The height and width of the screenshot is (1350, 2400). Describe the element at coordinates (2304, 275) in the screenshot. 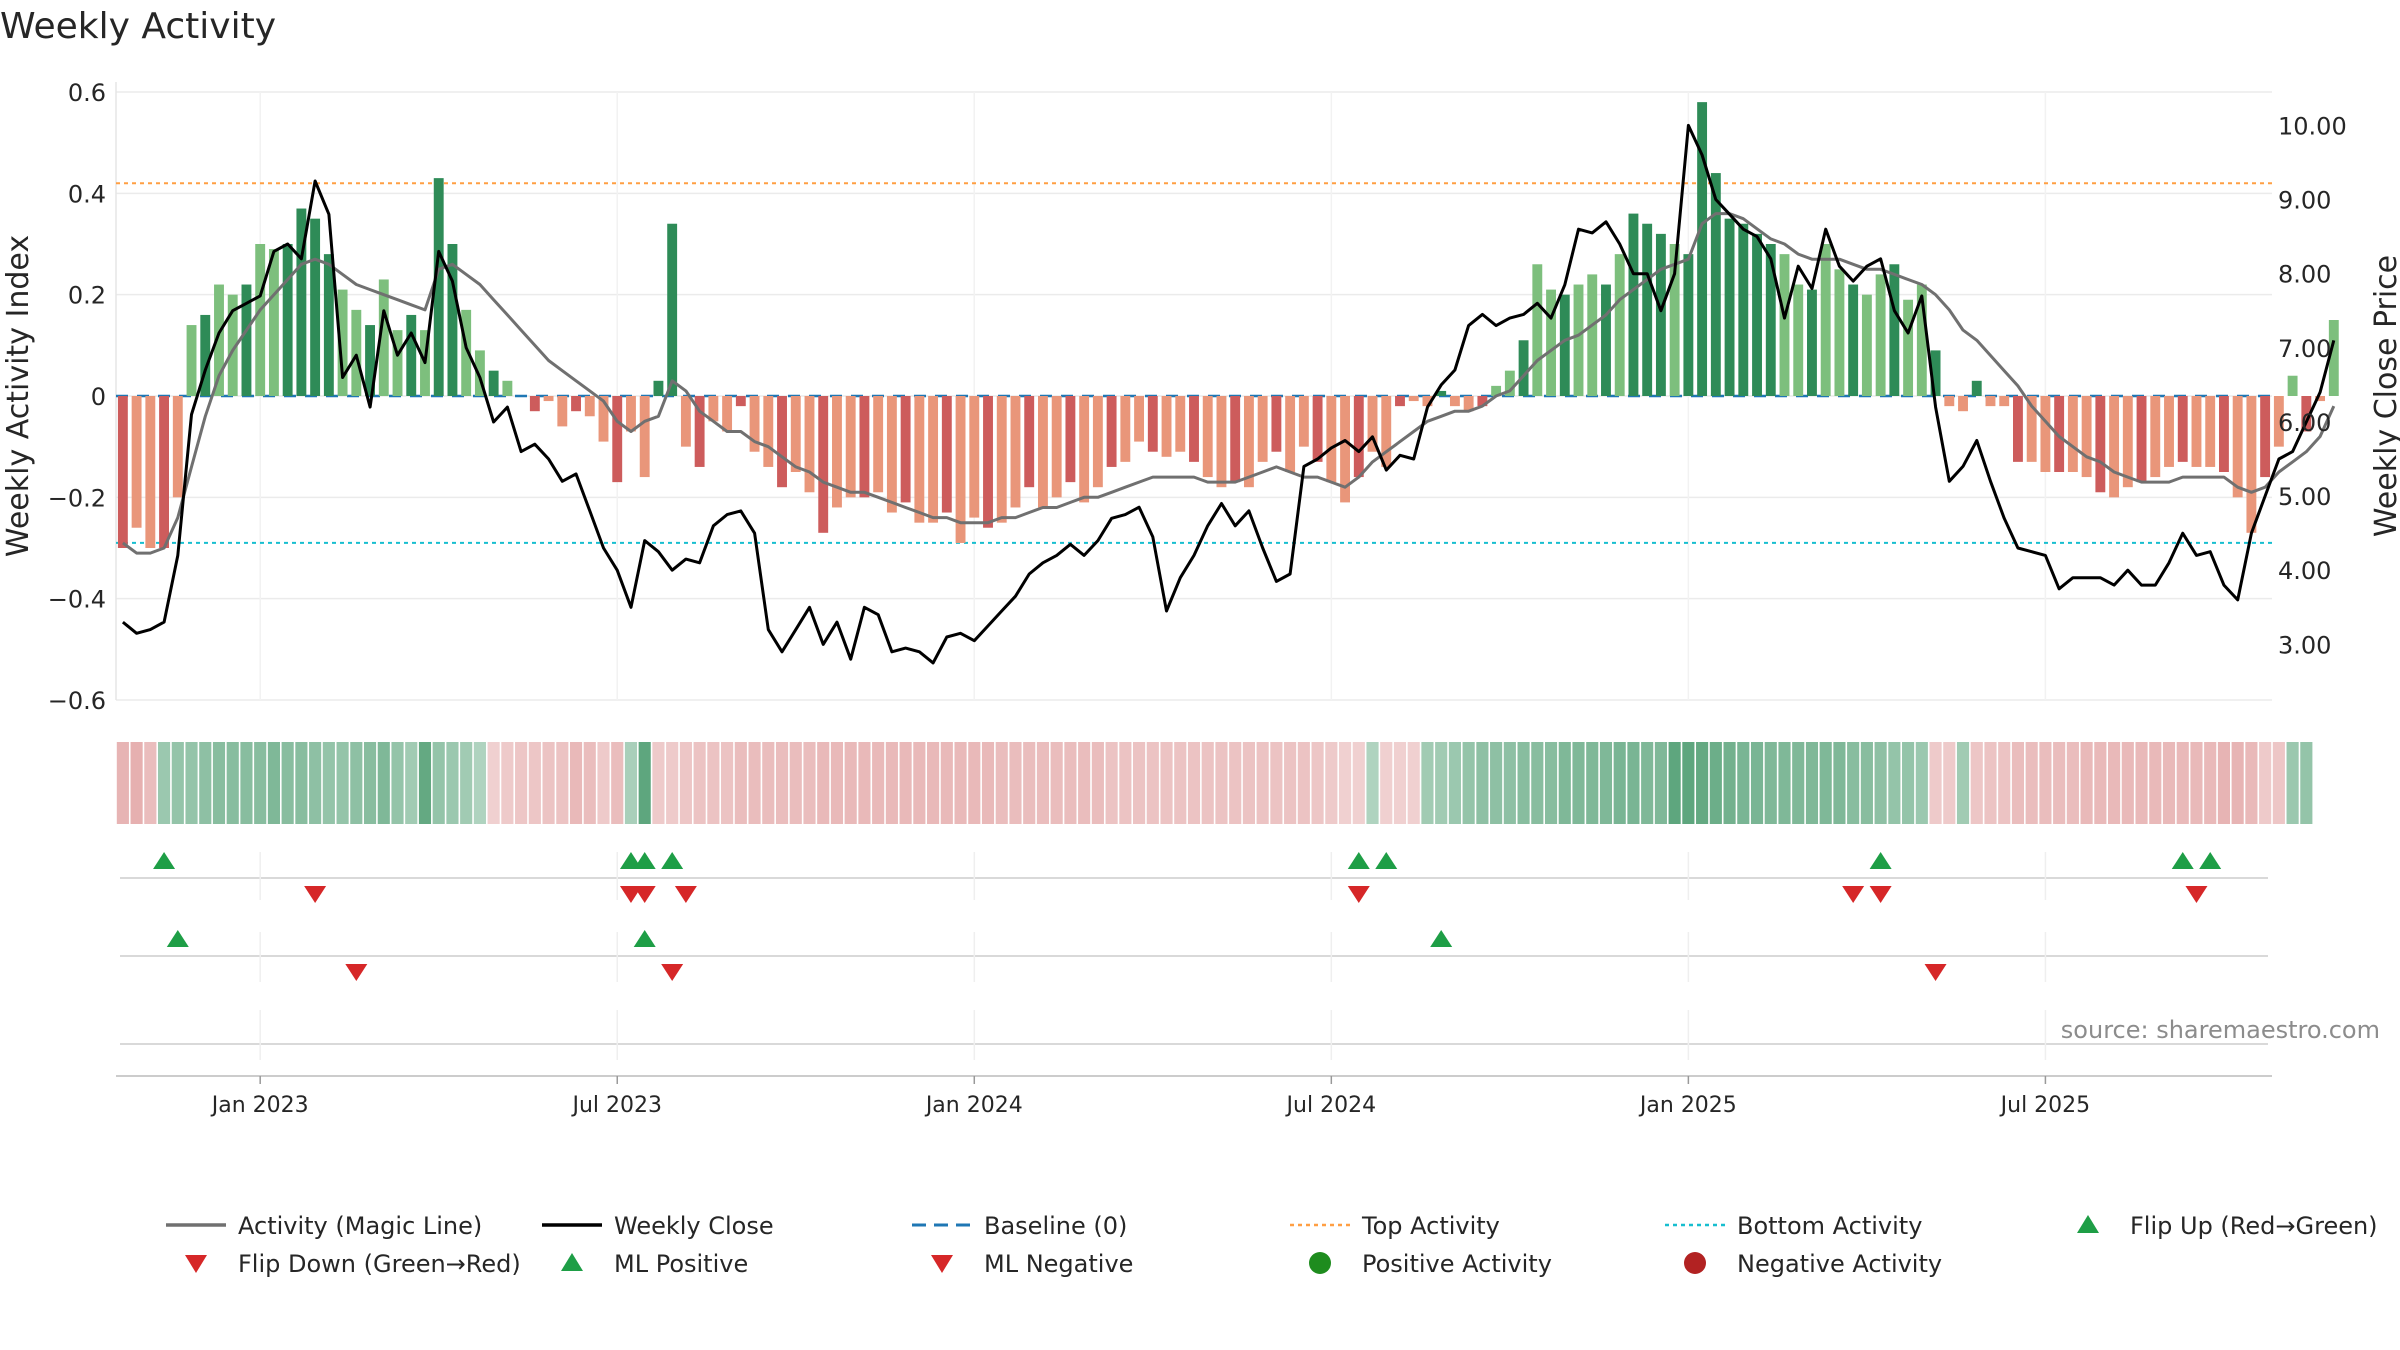

I see `right-tick-label: 8.00` at that location.